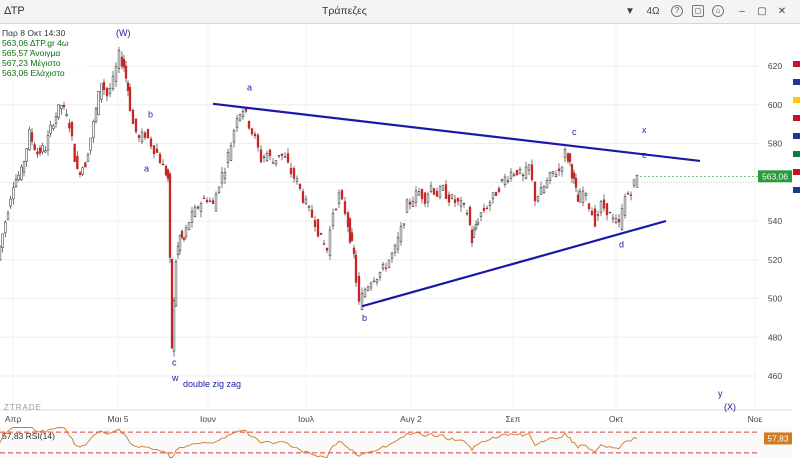 The height and width of the screenshot is (458, 800). What do you see at coordinates (762, 11) in the screenshot?
I see `maximize-icon: ▢` at bounding box center [762, 11].